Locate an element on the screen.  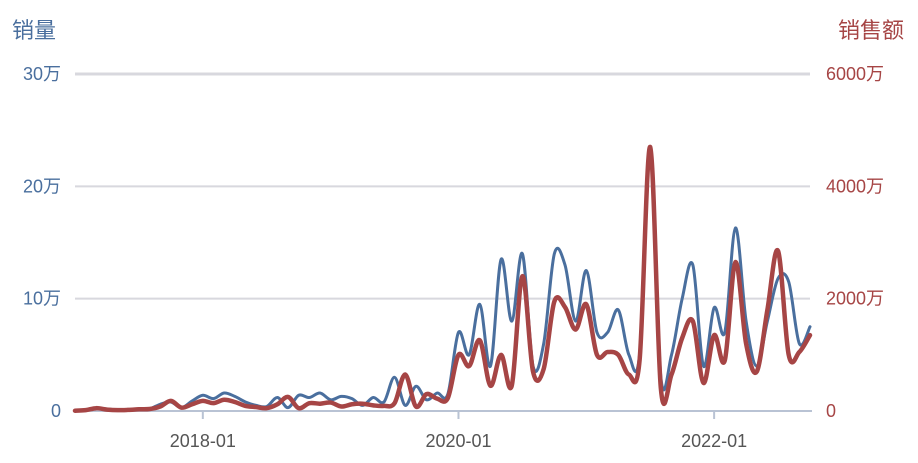
x-tick-label: 2022-01 is located at coordinates (714, 441).